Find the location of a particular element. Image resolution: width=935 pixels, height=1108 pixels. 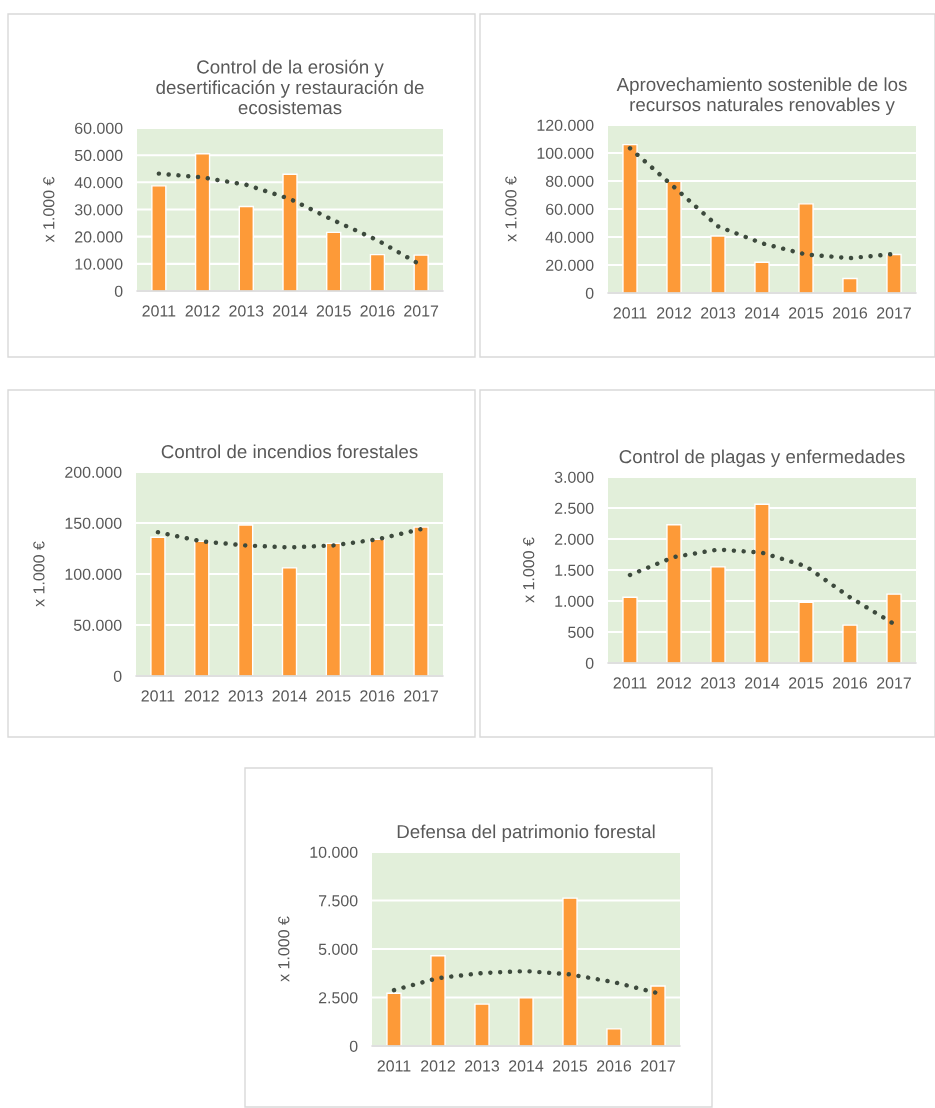

y-tick-label: 7.500 is located at coordinates (338, 901).